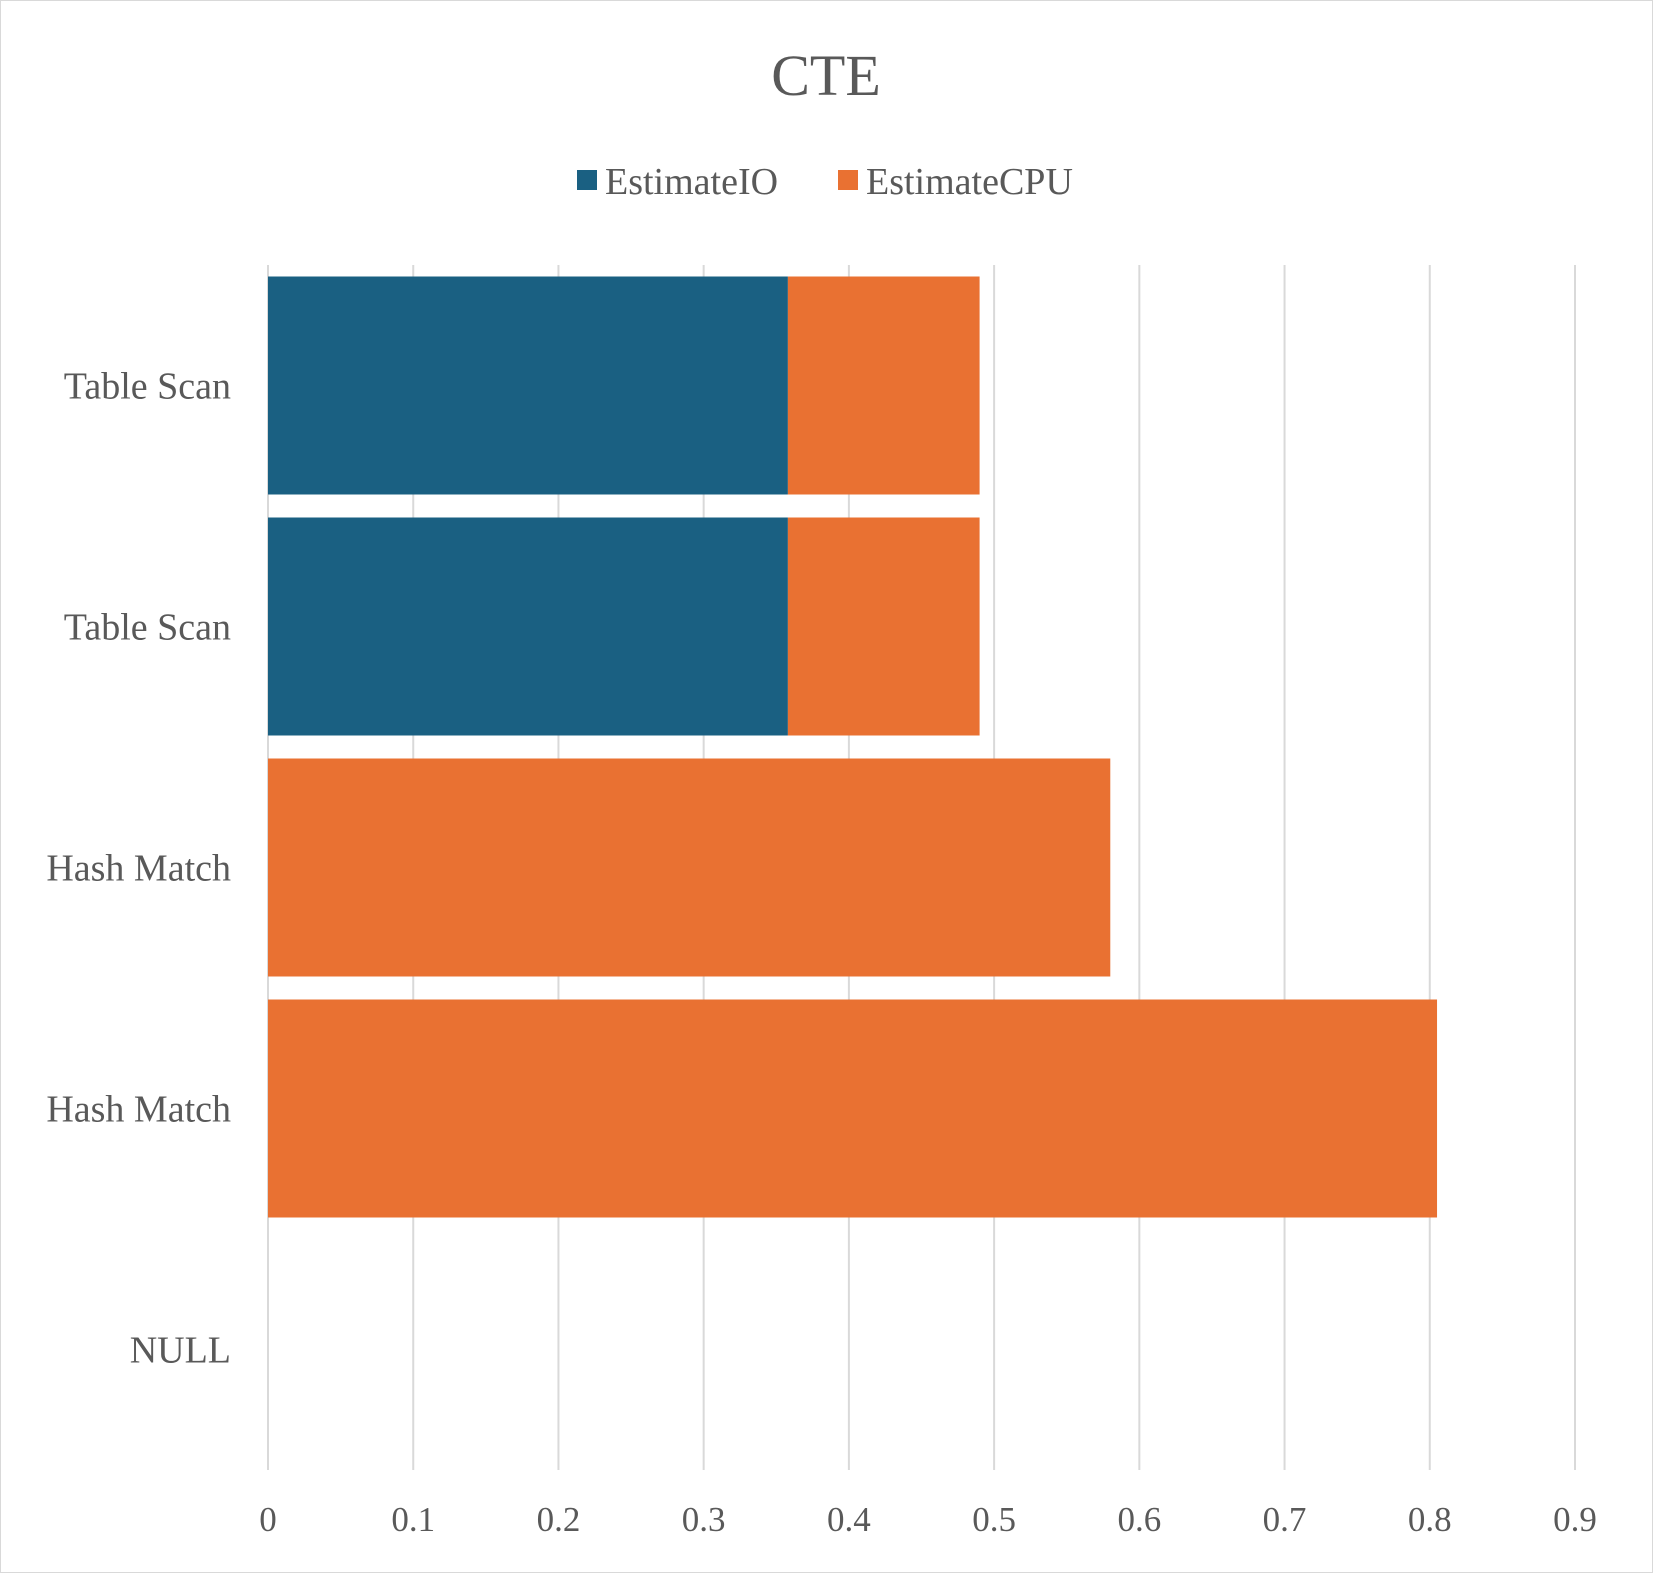 This screenshot has height=1573, width=1653. I want to click on legend-swatch-estimatecpu, so click(848, 180).